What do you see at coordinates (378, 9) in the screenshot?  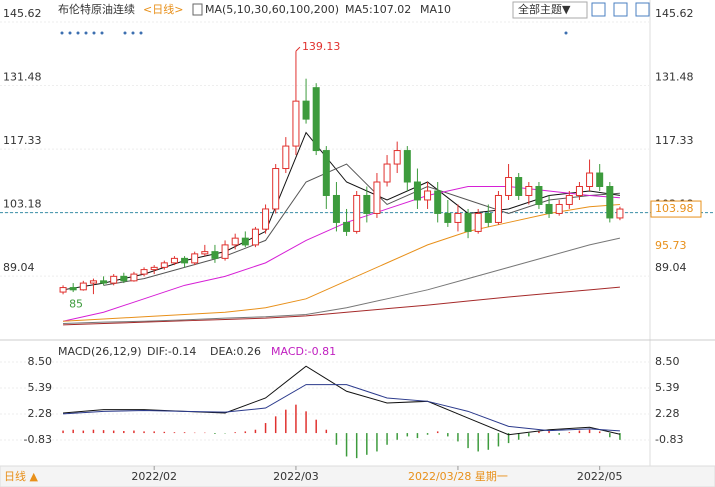 I see `ma5-label: MA5:107.02` at bounding box center [378, 9].